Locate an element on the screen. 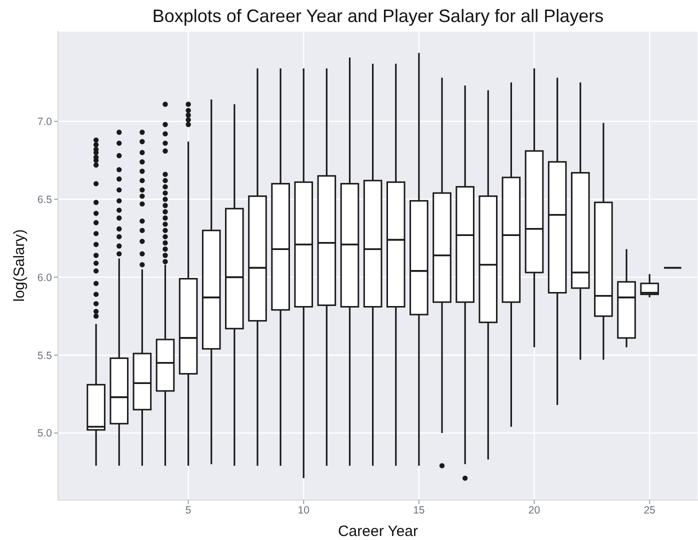 This screenshot has height=540, width=698. x-tick-label: 10 is located at coordinates (304, 510).